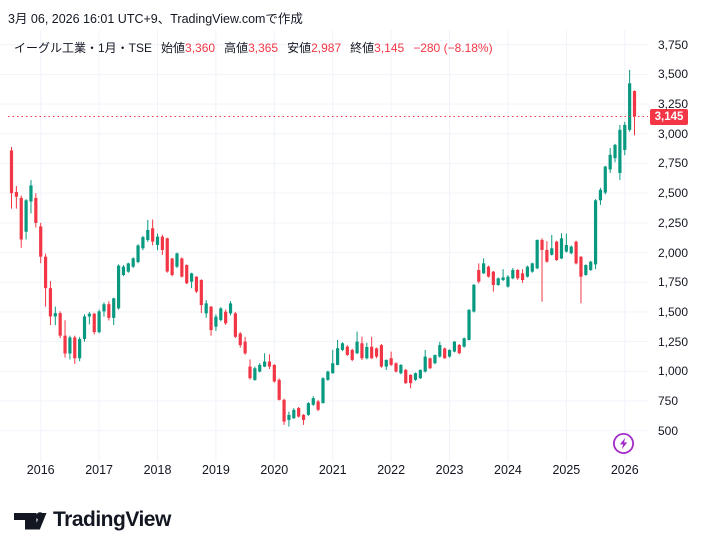  Describe the element at coordinates (188, 48) in the screenshot. I see `ohlc-open: 始値3,360` at that location.